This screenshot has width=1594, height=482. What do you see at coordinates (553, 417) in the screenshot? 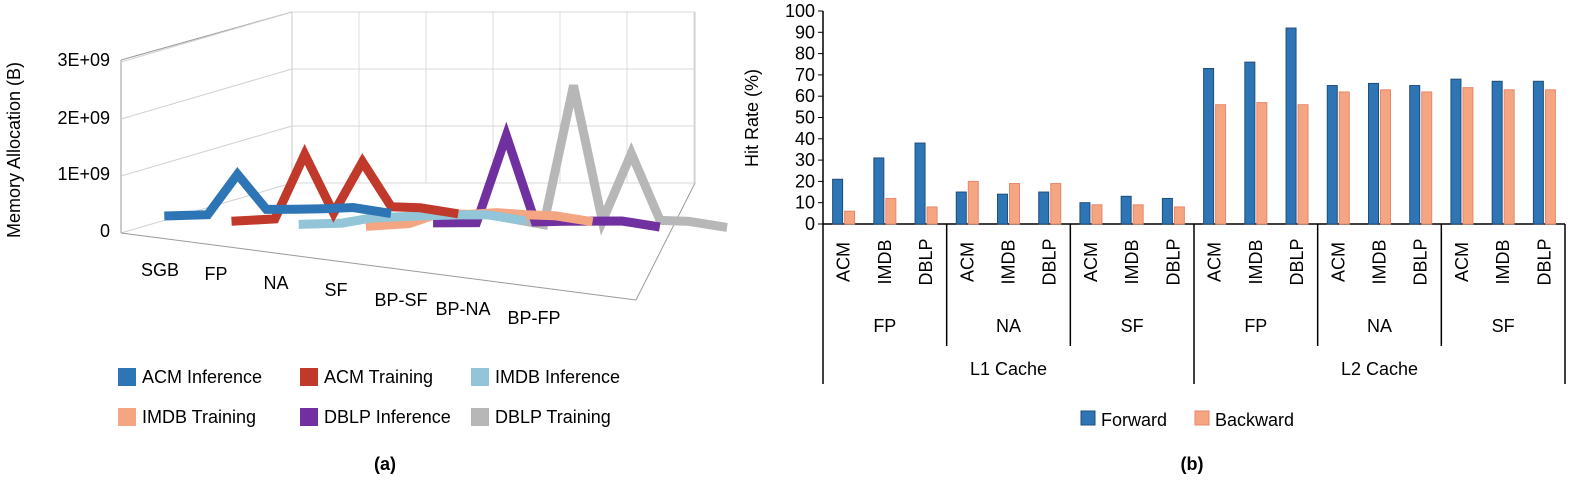
I see `legend-label: DBLP Training` at bounding box center [553, 417].